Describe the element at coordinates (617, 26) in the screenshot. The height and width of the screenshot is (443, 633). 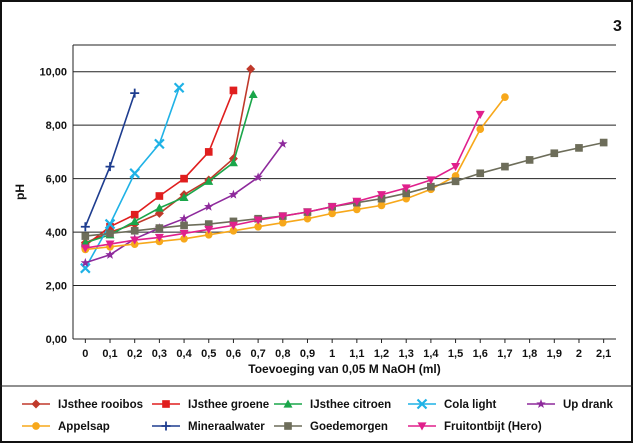
I see `figure-number: 3` at that location.